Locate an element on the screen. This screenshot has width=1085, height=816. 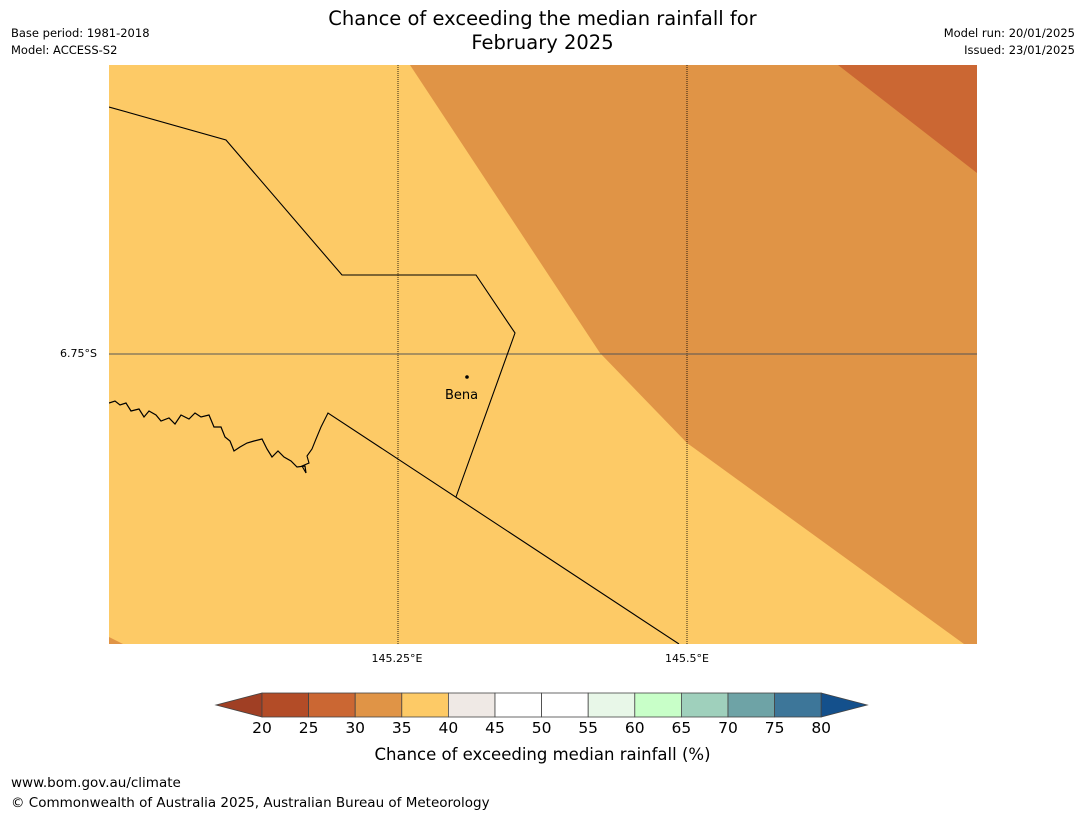
place-label: Bena is located at coordinates (462, 395).